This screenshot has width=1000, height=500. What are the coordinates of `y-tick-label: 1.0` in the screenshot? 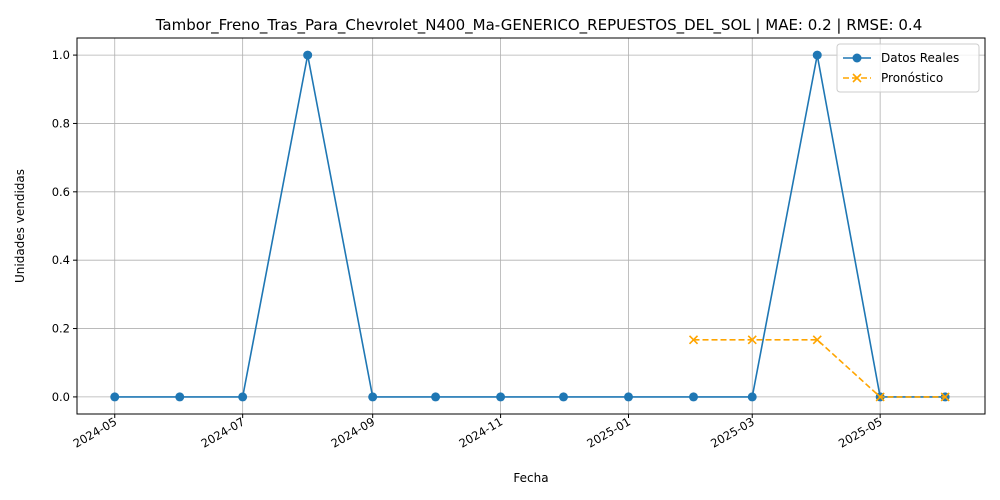 It's located at (61, 55).